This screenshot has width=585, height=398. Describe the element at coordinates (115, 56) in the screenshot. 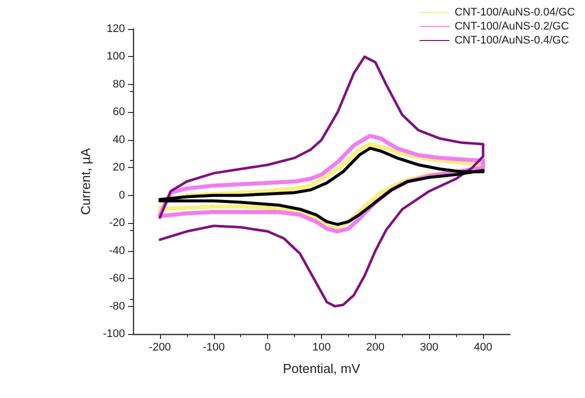

I see `y-tick-label: 100` at that location.